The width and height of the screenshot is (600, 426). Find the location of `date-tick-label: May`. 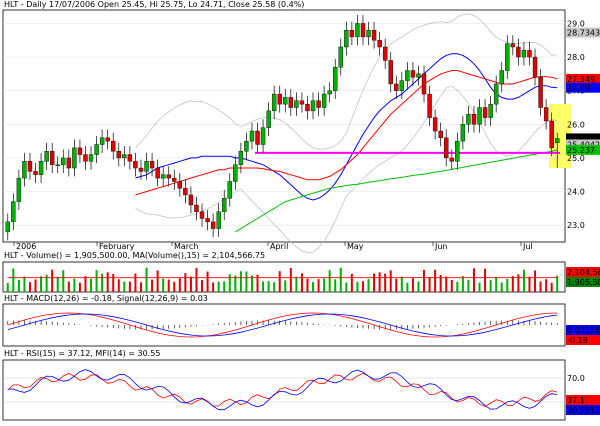

date-tick-label: May is located at coordinates (355, 246).